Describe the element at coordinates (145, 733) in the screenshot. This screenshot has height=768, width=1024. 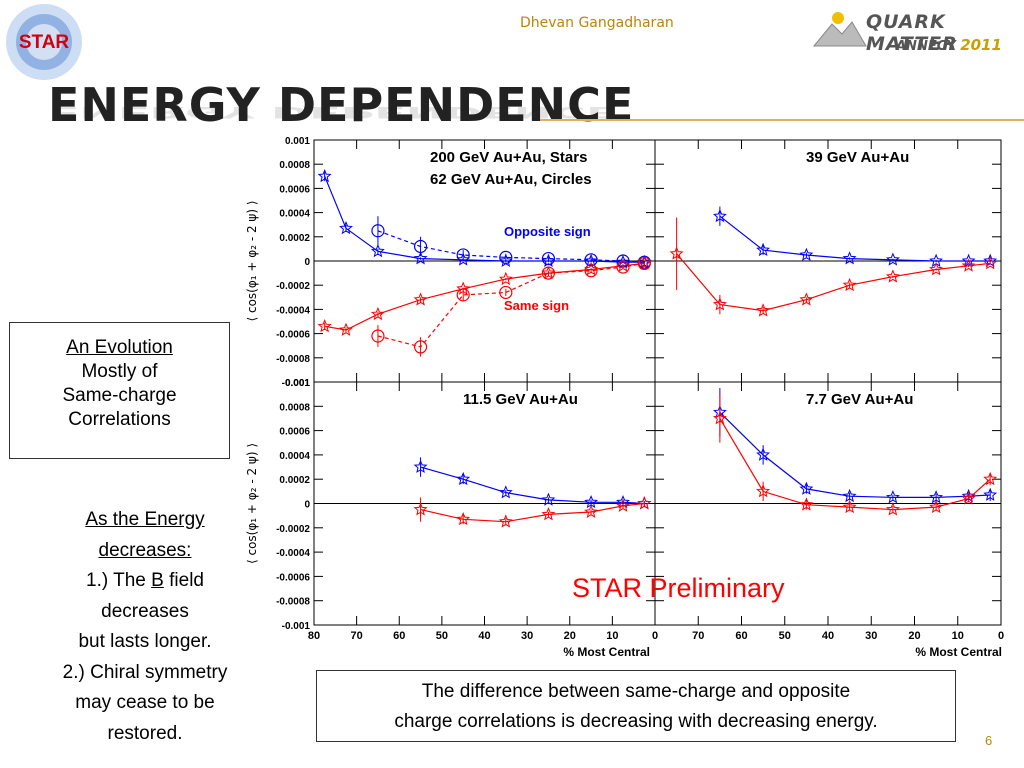
I see `energy-item-line: restored.` at that location.